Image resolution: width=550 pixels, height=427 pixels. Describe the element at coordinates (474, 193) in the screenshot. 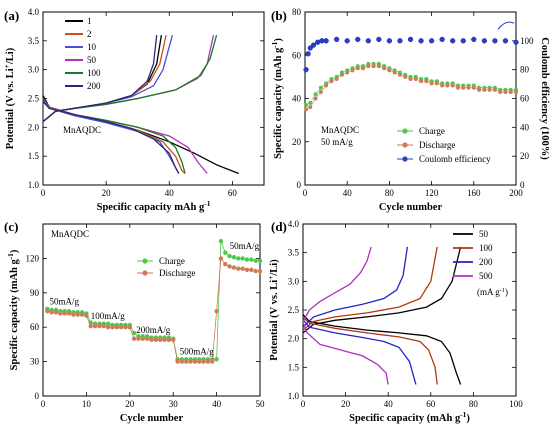

I see `x-tick-label: 160` at that location.